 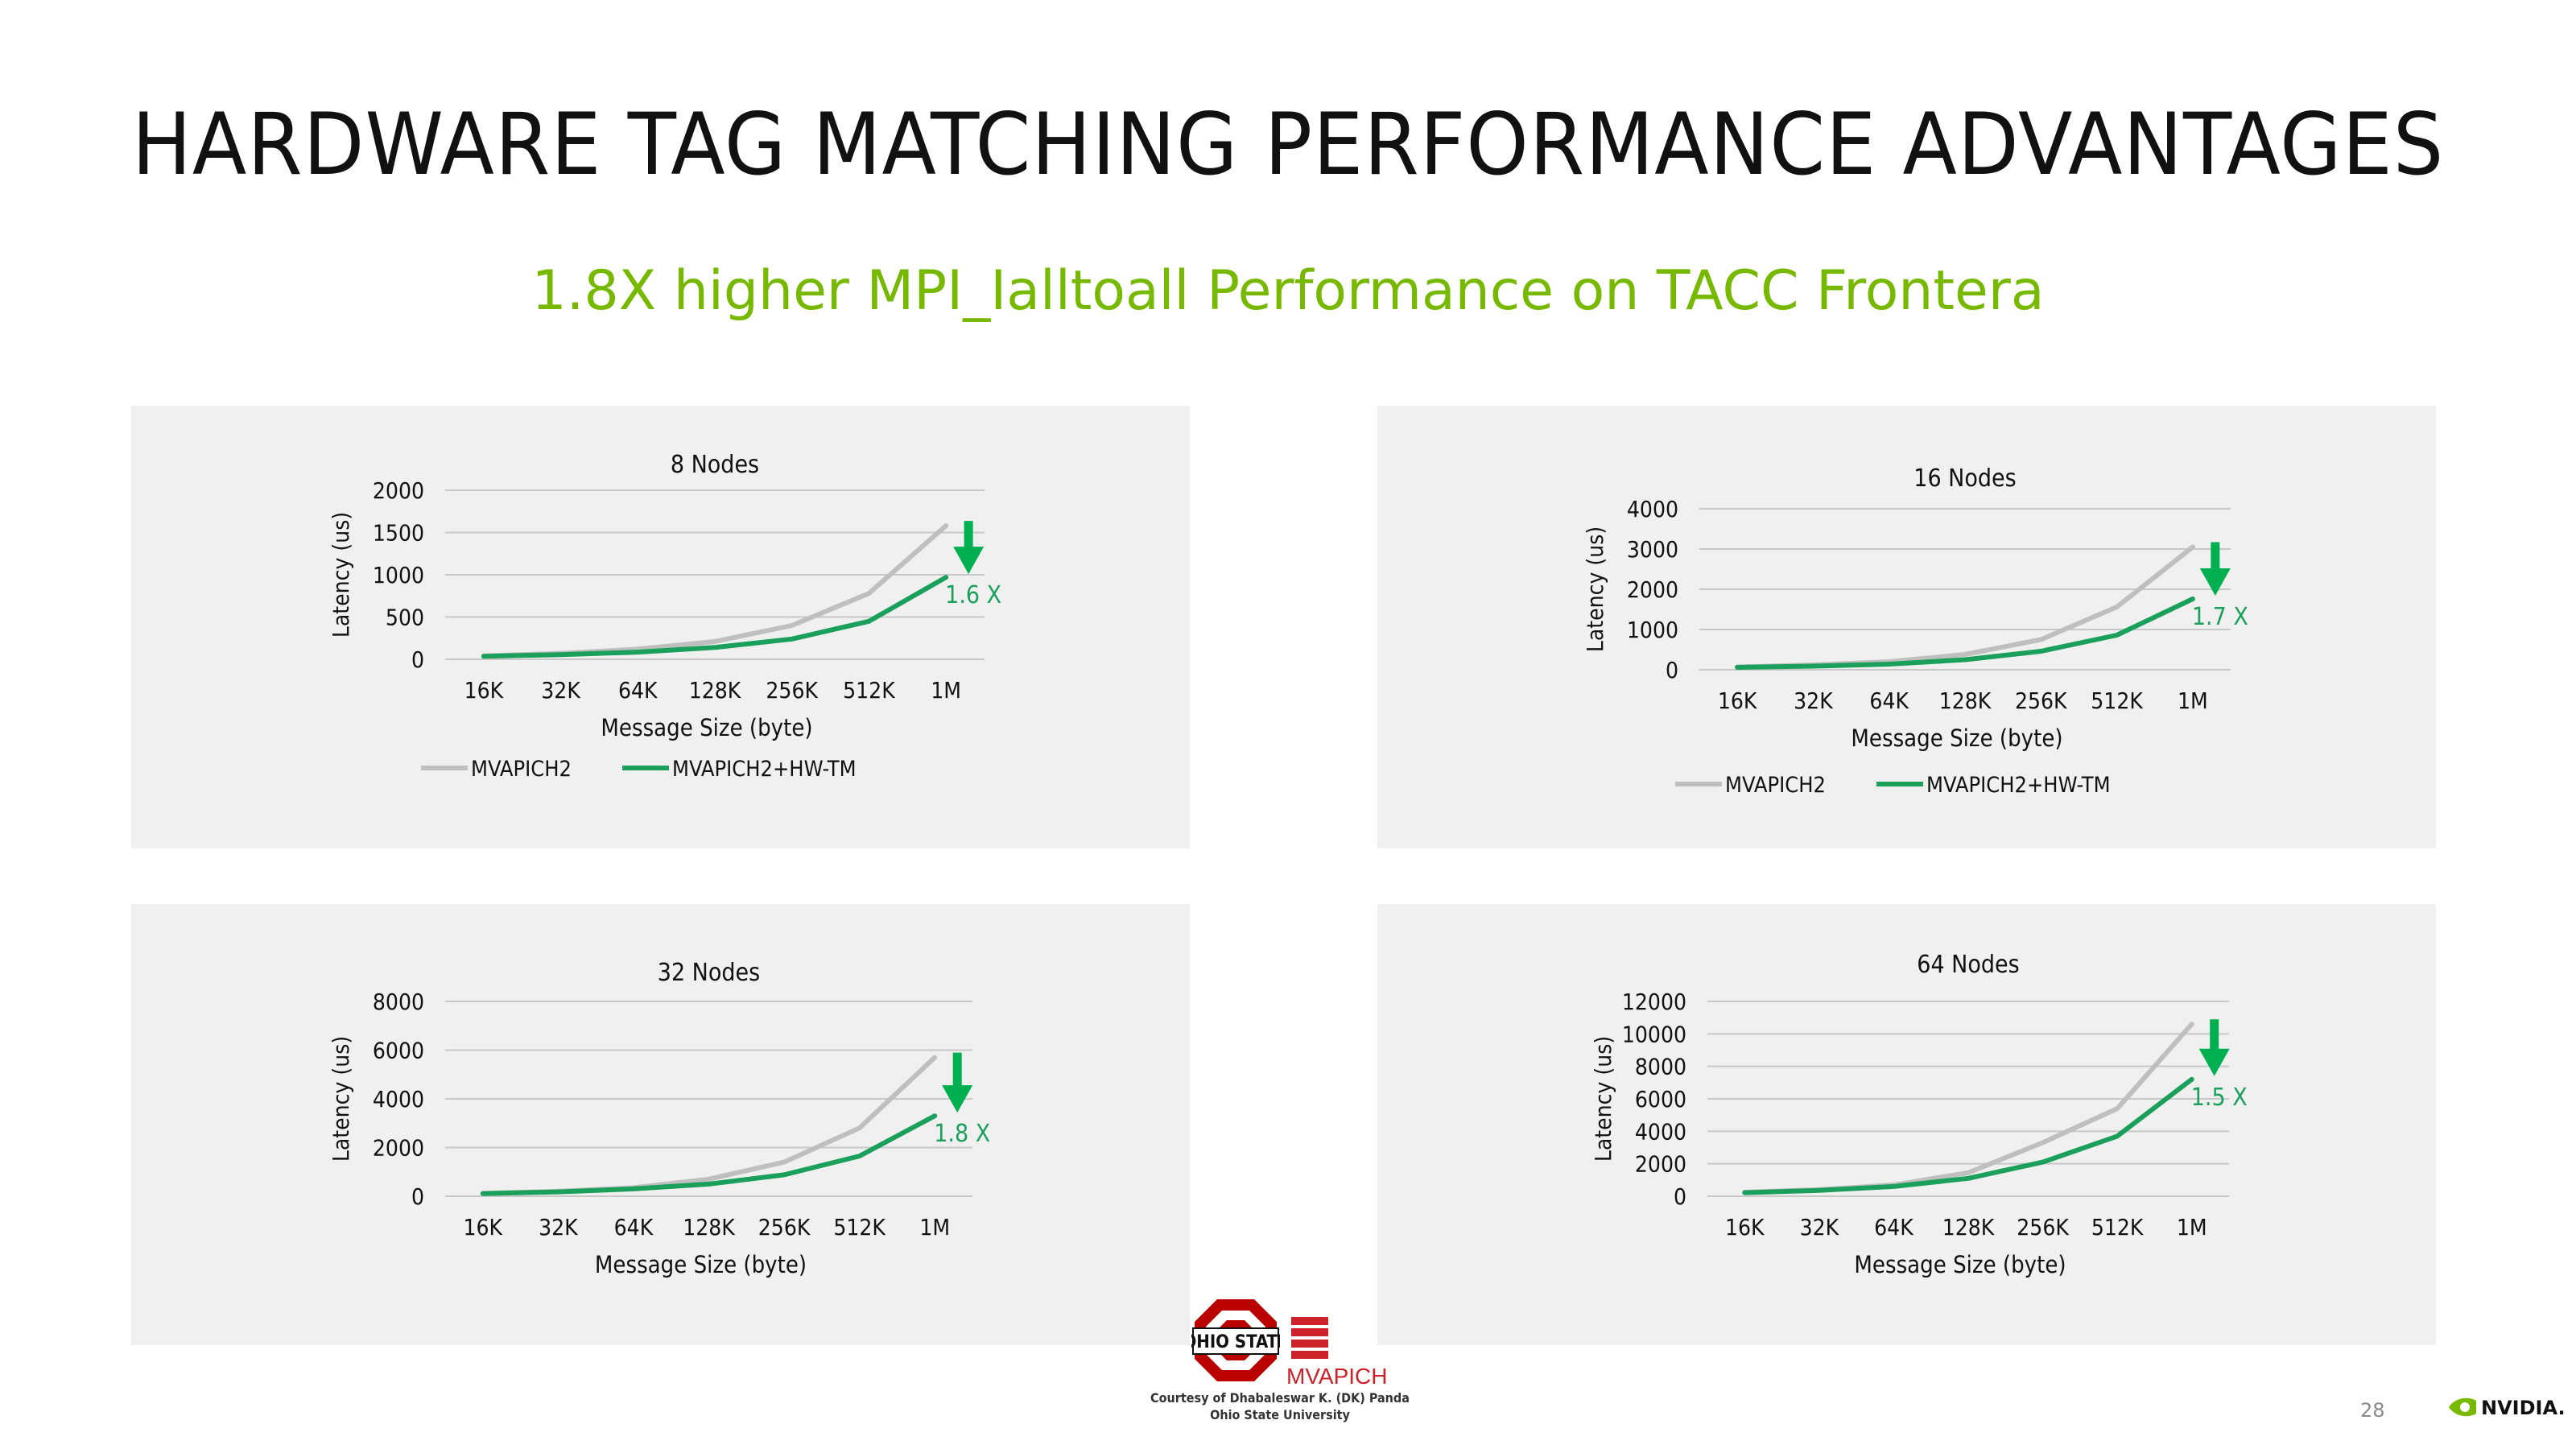 I want to click on ohio-state-logo: OHIO STATE, so click(x=1235, y=1340).